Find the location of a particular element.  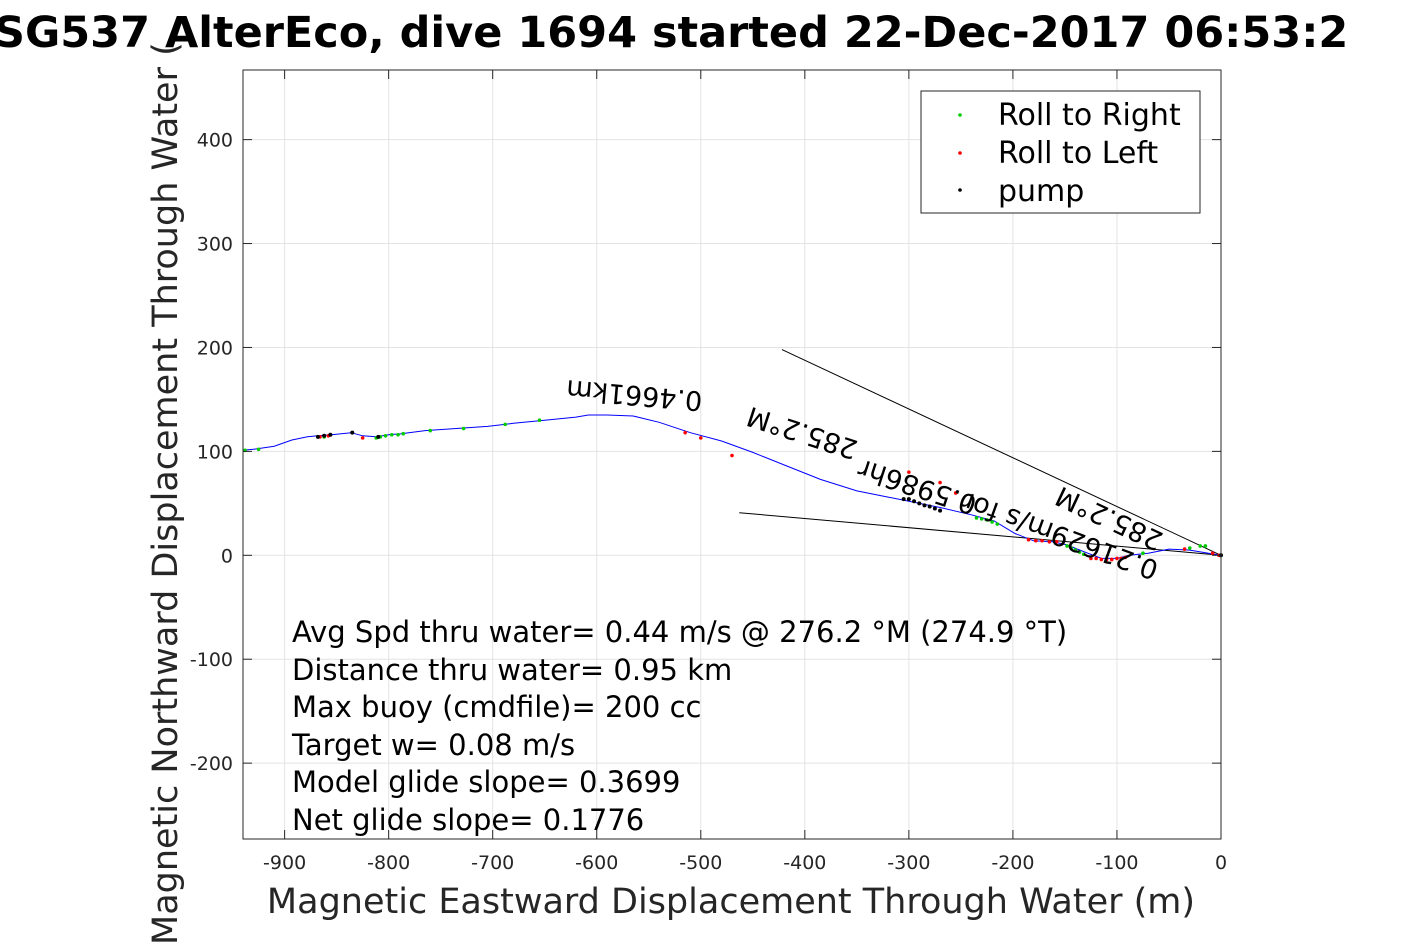

legend-marker-pump is located at coordinates (960, 190).